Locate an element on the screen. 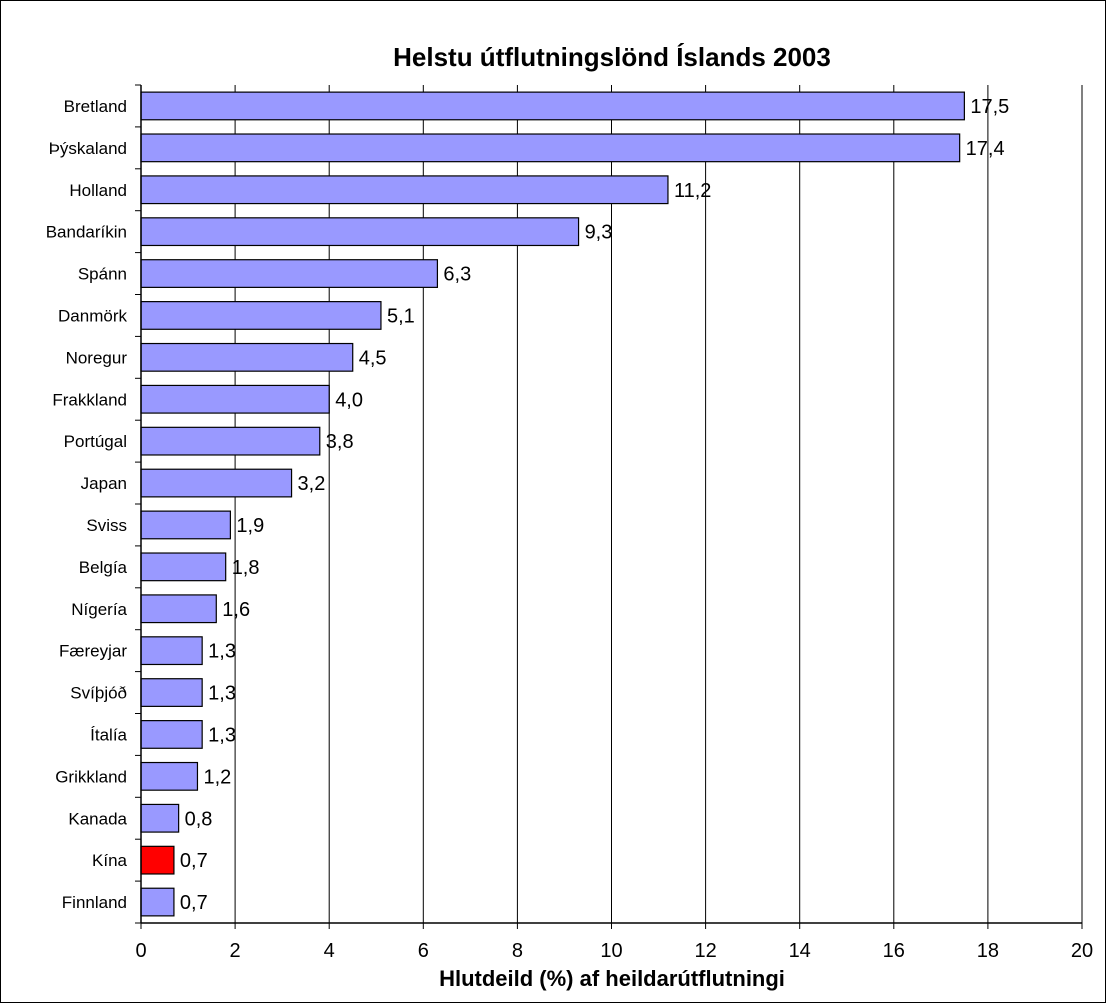 Image resolution: width=1106 pixels, height=1003 pixels. category-label: Svíþjóð is located at coordinates (98, 693).